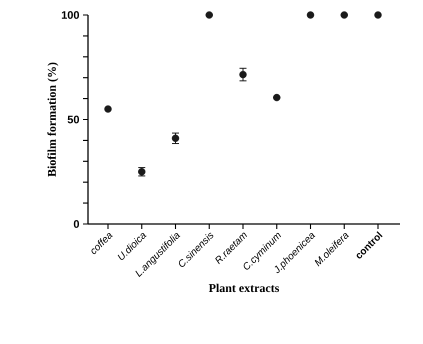 Image resolution: width=423 pixels, height=344 pixels. Describe the element at coordinates (244, 288) in the screenshot. I see `x-axis-title: Plant extracts` at that location.